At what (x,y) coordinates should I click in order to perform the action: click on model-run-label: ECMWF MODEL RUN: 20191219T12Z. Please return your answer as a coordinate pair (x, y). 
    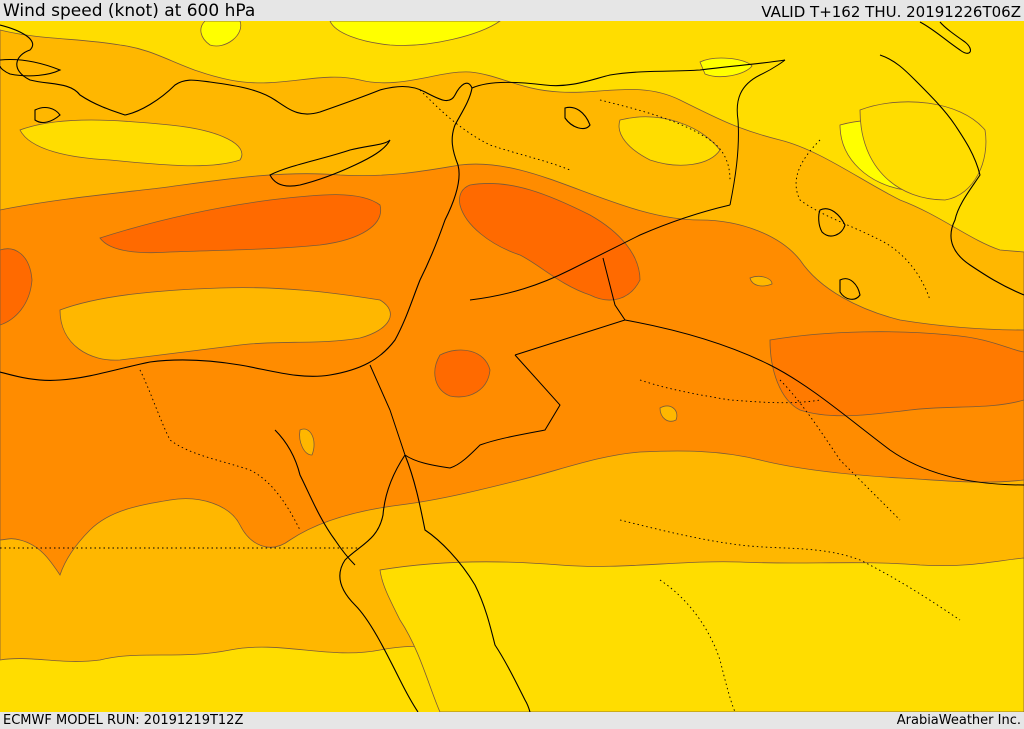
    Looking at the image, I should click on (123, 720).